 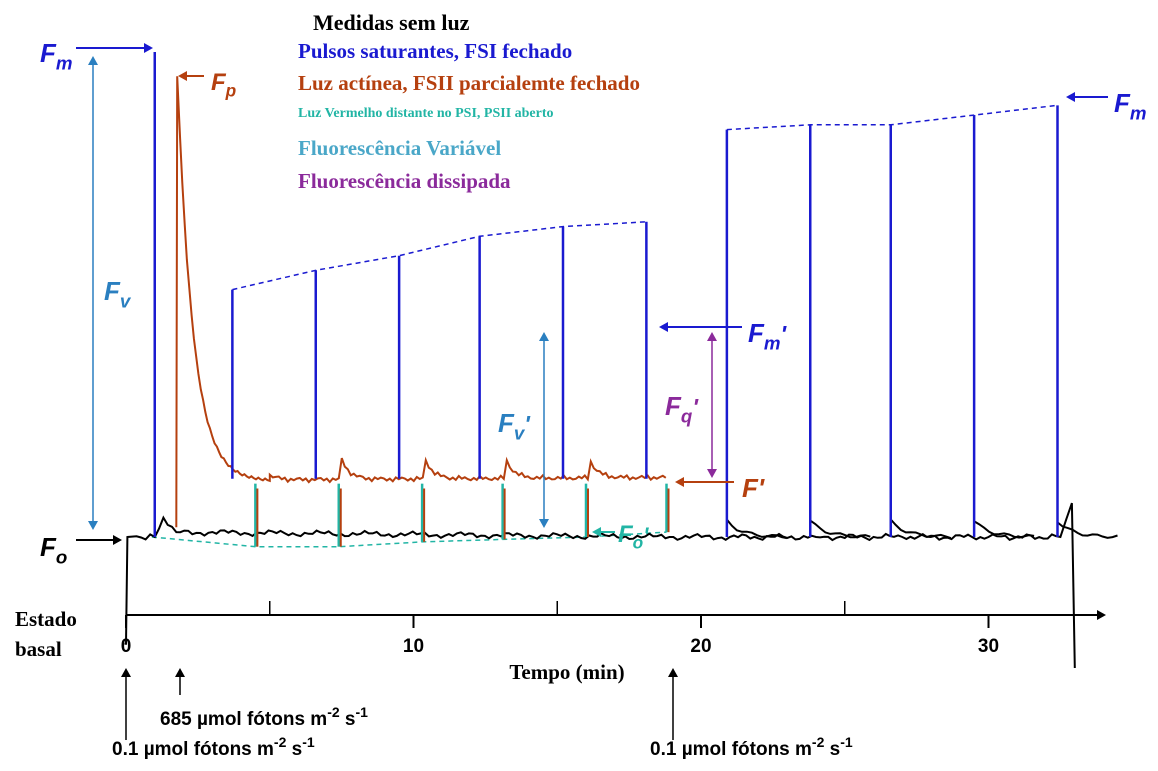 What do you see at coordinates (596, 532) in the screenshot?
I see `fo-prime-arrowhead` at bounding box center [596, 532].